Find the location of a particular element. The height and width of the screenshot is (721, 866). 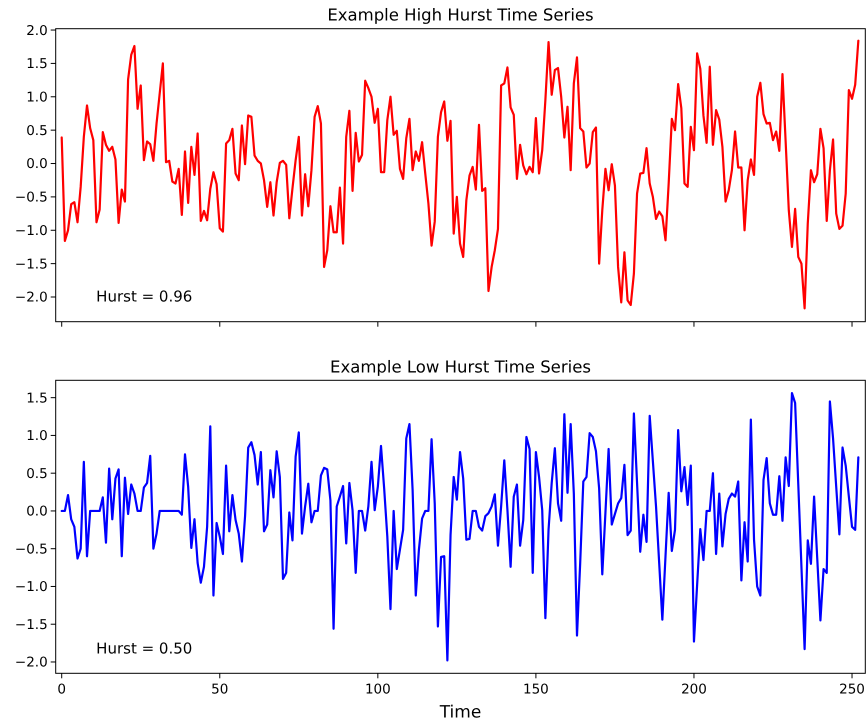

x-axis-title: Time is located at coordinates (460, 711).